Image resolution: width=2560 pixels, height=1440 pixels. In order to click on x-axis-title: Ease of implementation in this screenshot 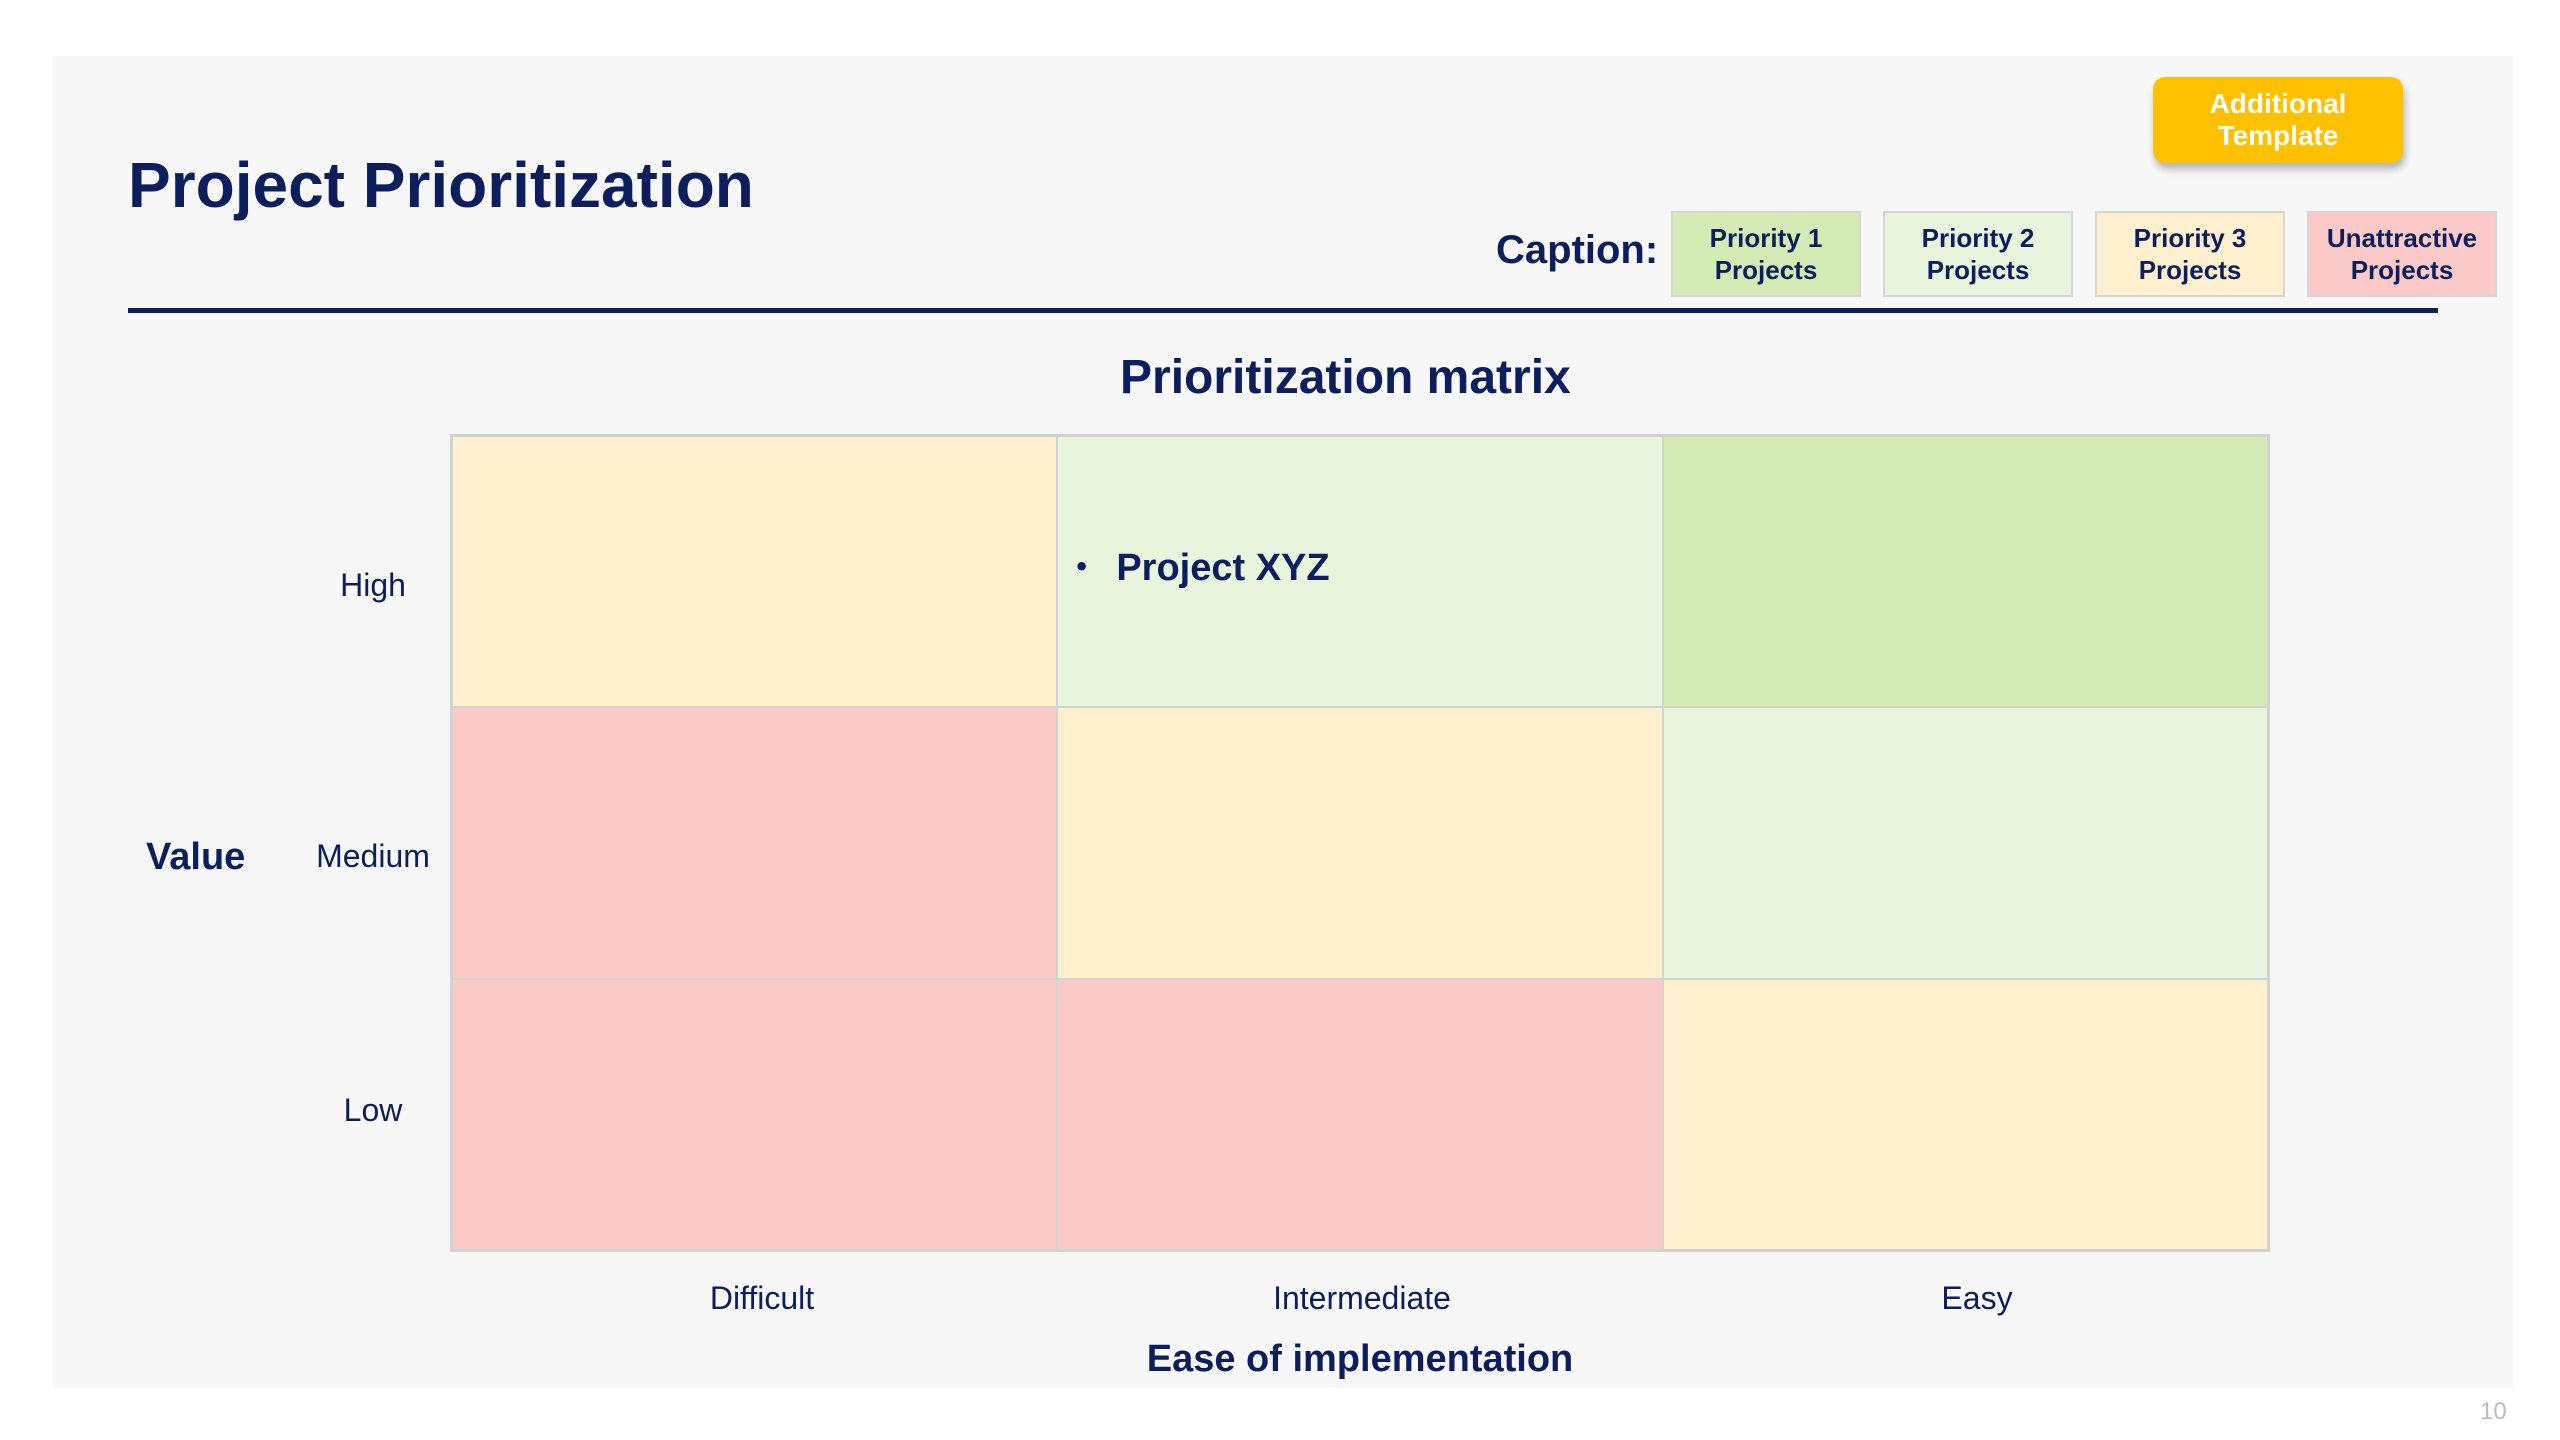, I will do `click(1360, 1359)`.